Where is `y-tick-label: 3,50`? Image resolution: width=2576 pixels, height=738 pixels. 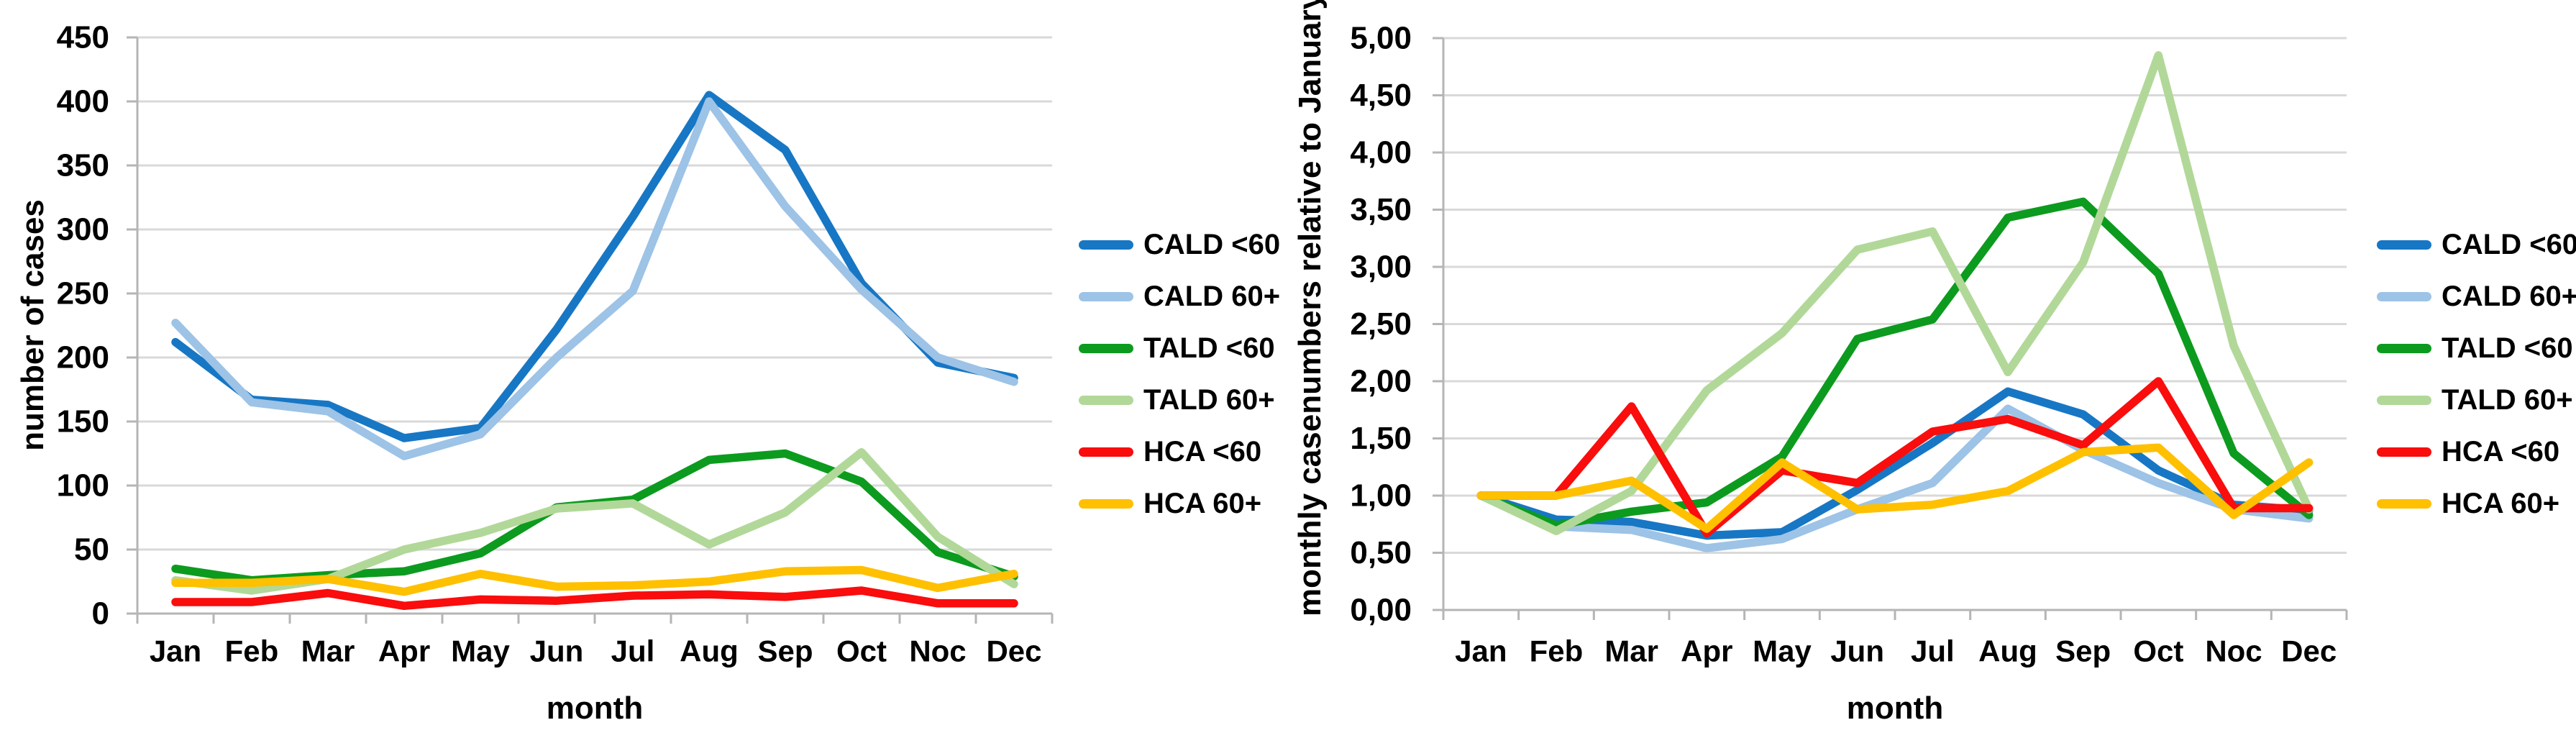
y-tick-label: 3,50 is located at coordinates (1381, 209).